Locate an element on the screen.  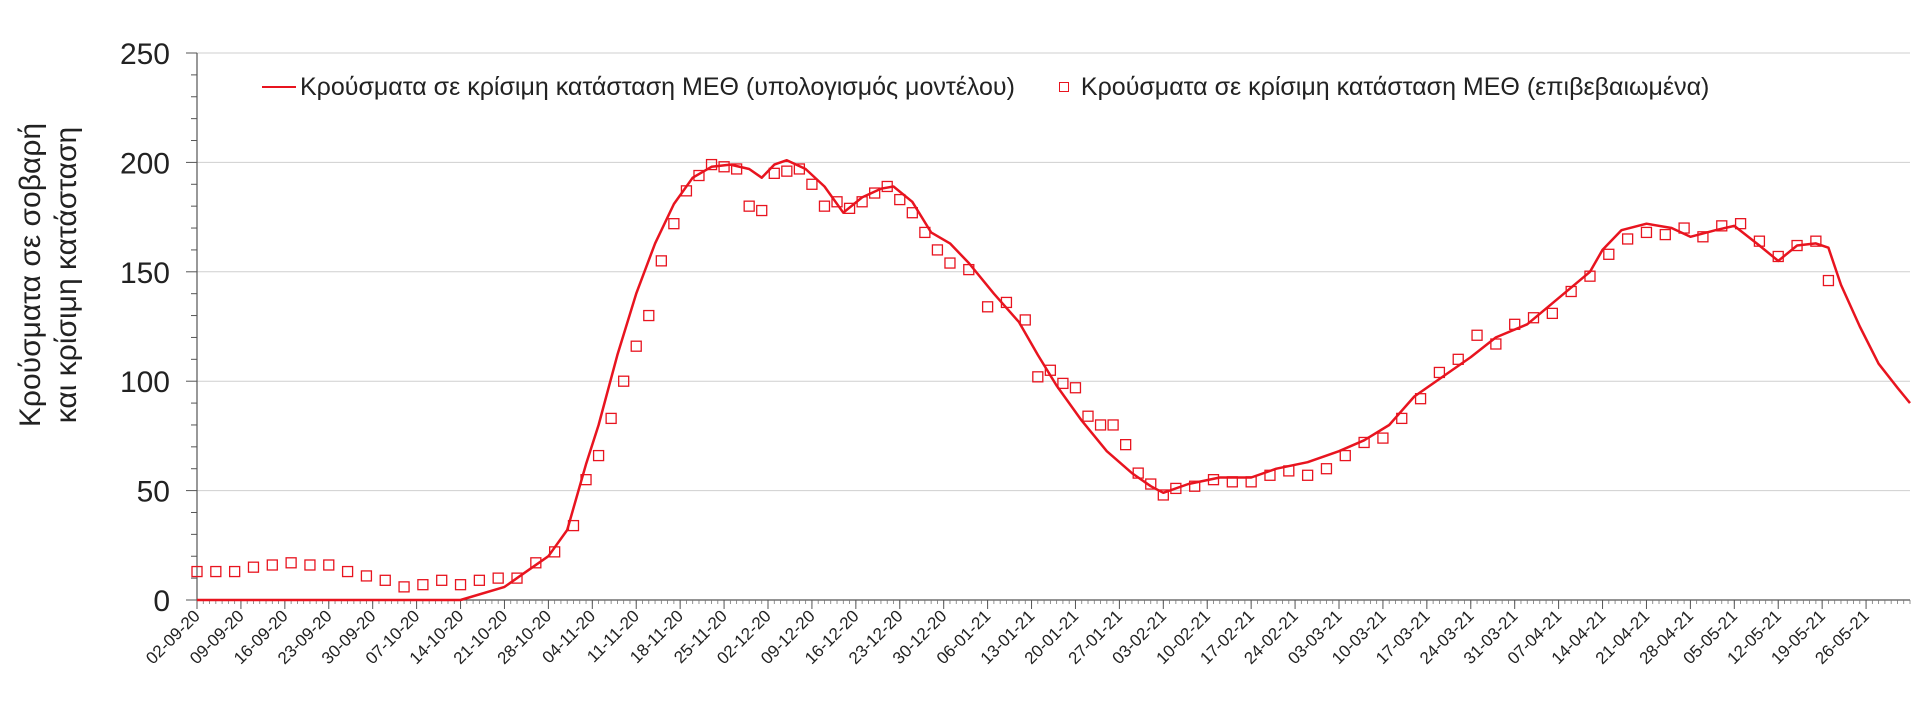
y-tick-label: 200 is located at coordinates (145, 163).